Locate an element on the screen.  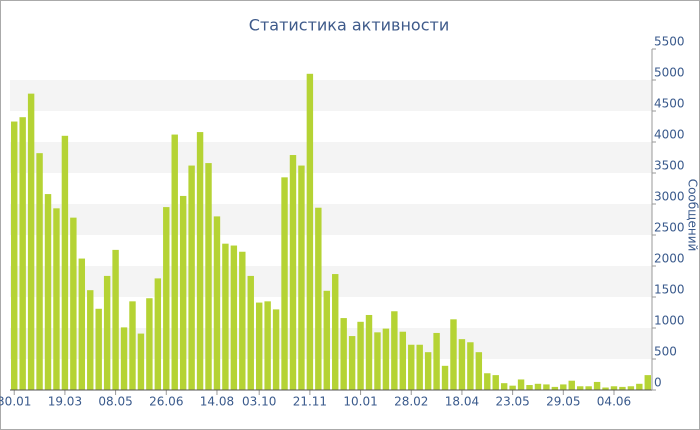
x-tick-label: 18.04 is located at coordinates (462, 402).